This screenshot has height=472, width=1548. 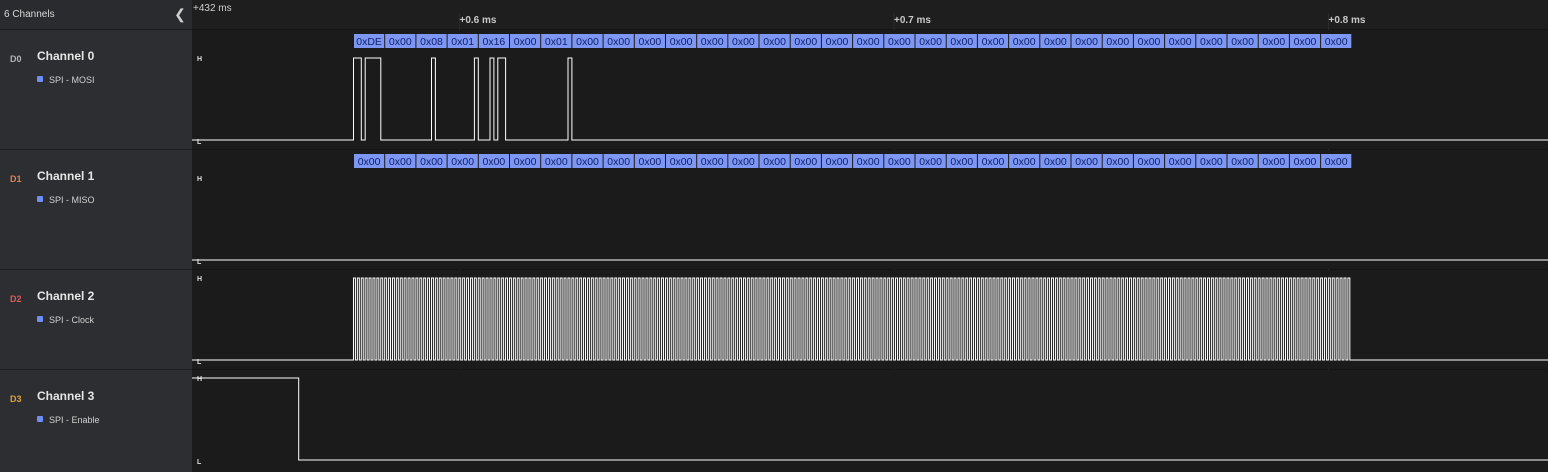 What do you see at coordinates (40, 199) in the screenshot?
I see `analyzer-color-square` at bounding box center [40, 199].